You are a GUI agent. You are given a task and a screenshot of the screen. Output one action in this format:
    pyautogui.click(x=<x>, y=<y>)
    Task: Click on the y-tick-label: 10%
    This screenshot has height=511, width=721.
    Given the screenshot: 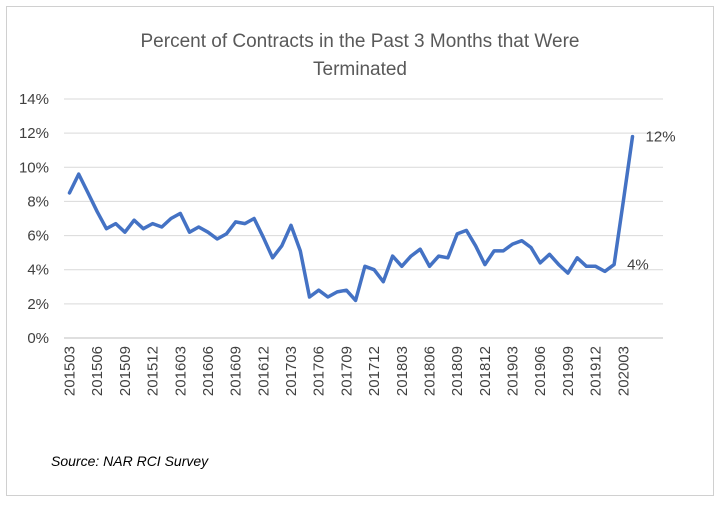 What is the action you would take?
    pyautogui.click(x=34, y=167)
    